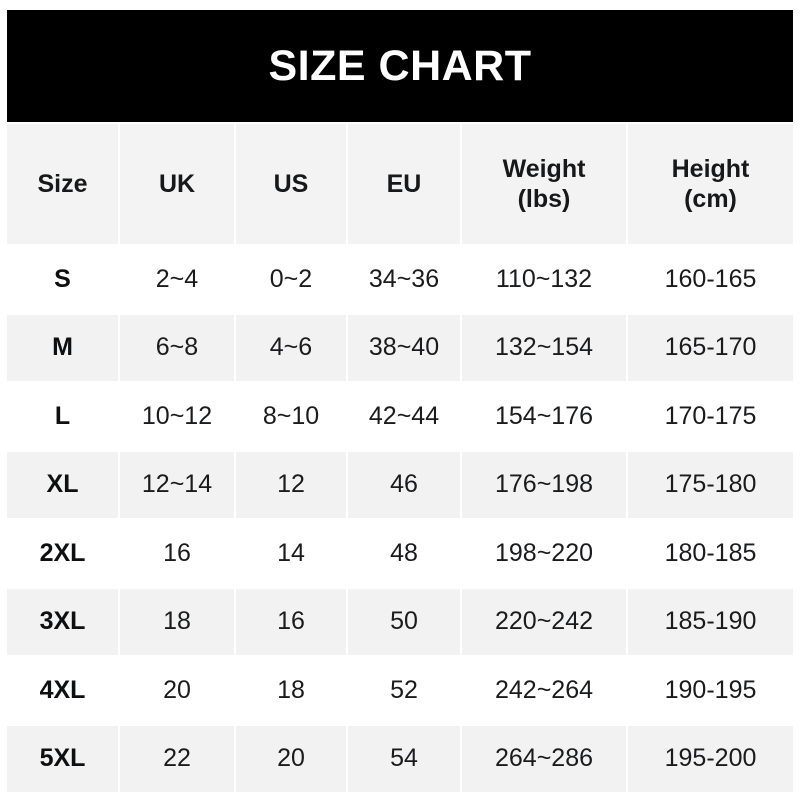 This screenshot has height=810, width=800. I want to click on table-row: 5XL 22 20 54 264~286 195-200, so click(400, 759).